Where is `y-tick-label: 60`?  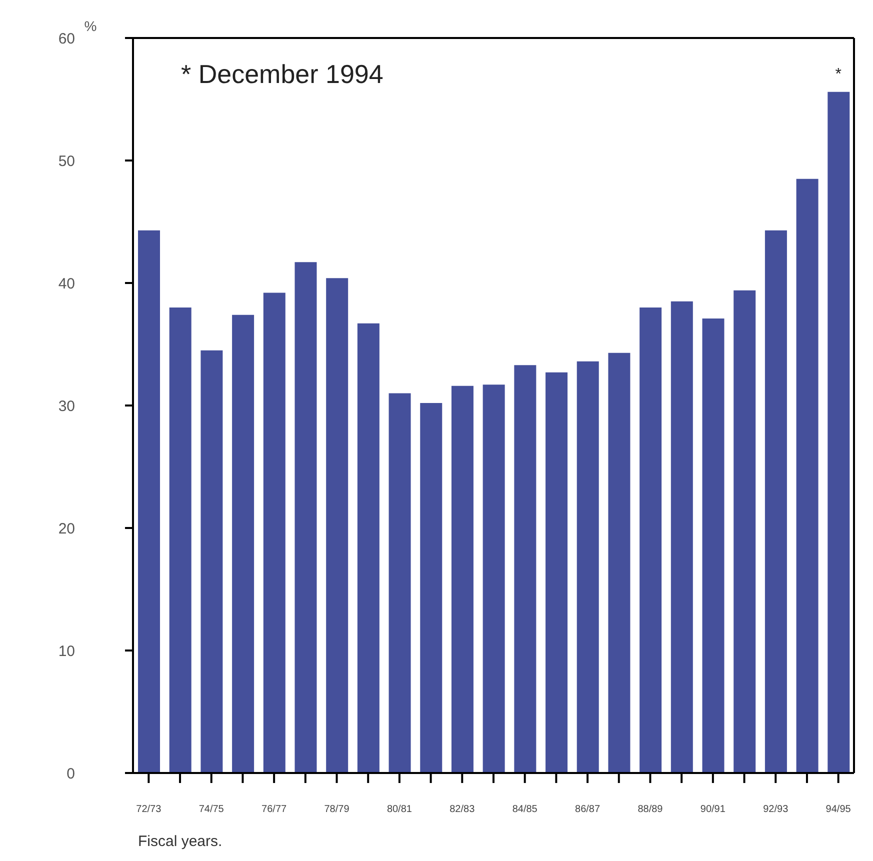 y-tick-label: 60 is located at coordinates (66, 39).